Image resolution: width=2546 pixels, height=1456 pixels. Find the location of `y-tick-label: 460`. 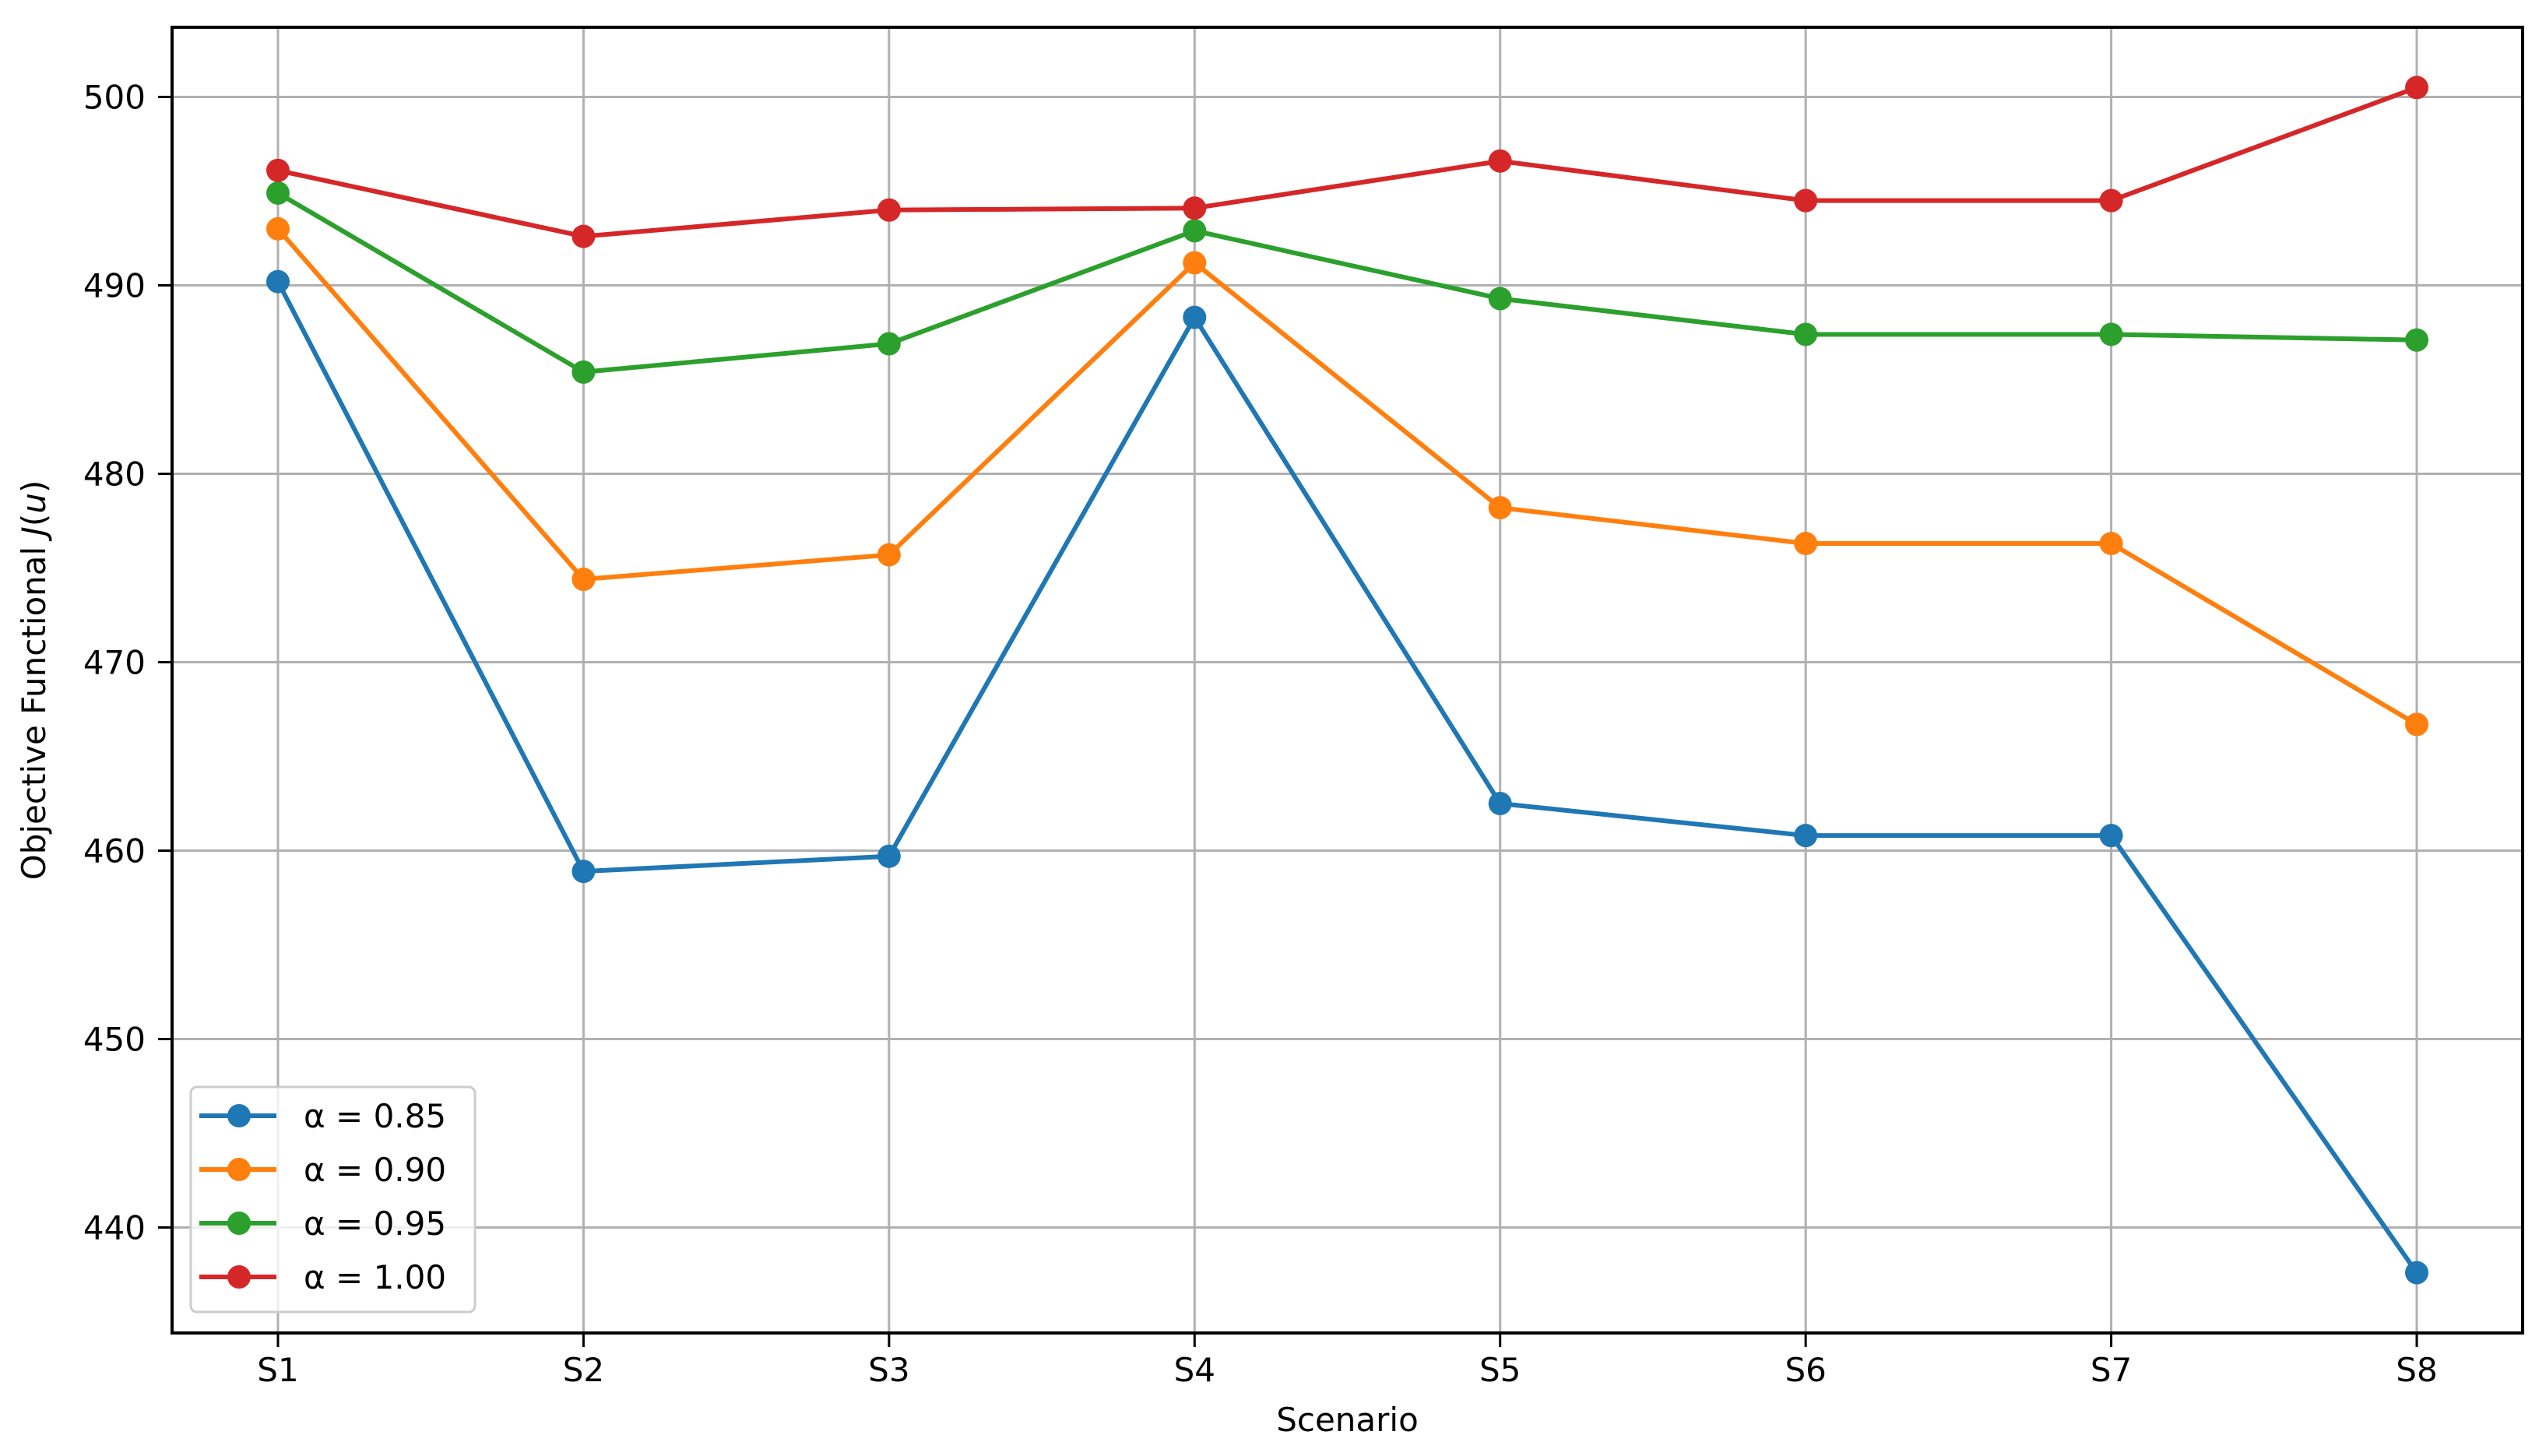

y-tick-label: 460 is located at coordinates (114, 851).